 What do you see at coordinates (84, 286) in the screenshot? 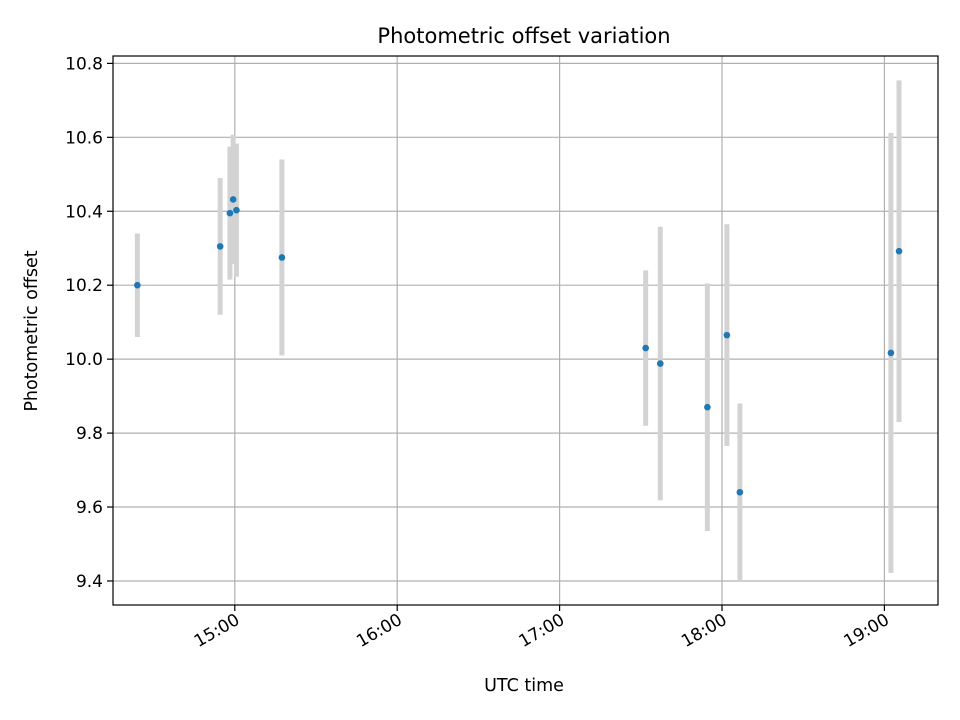
I see `y-tick-label: 10.2` at bounding box center [84, 286].